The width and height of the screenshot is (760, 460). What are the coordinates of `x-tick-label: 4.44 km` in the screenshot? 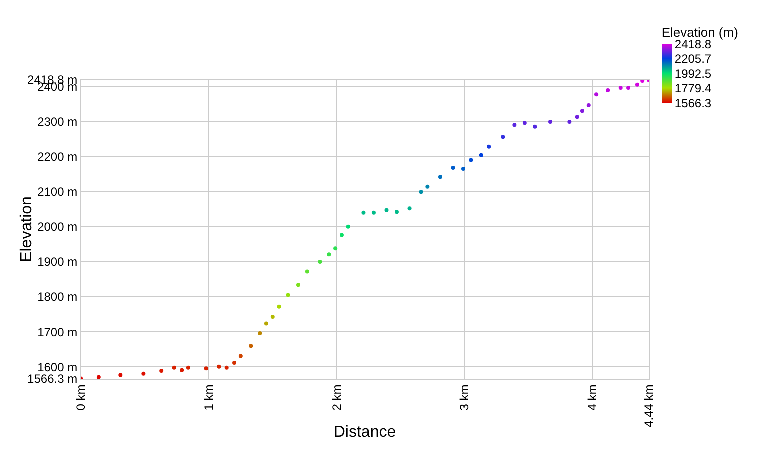 It's located at (649, 406).